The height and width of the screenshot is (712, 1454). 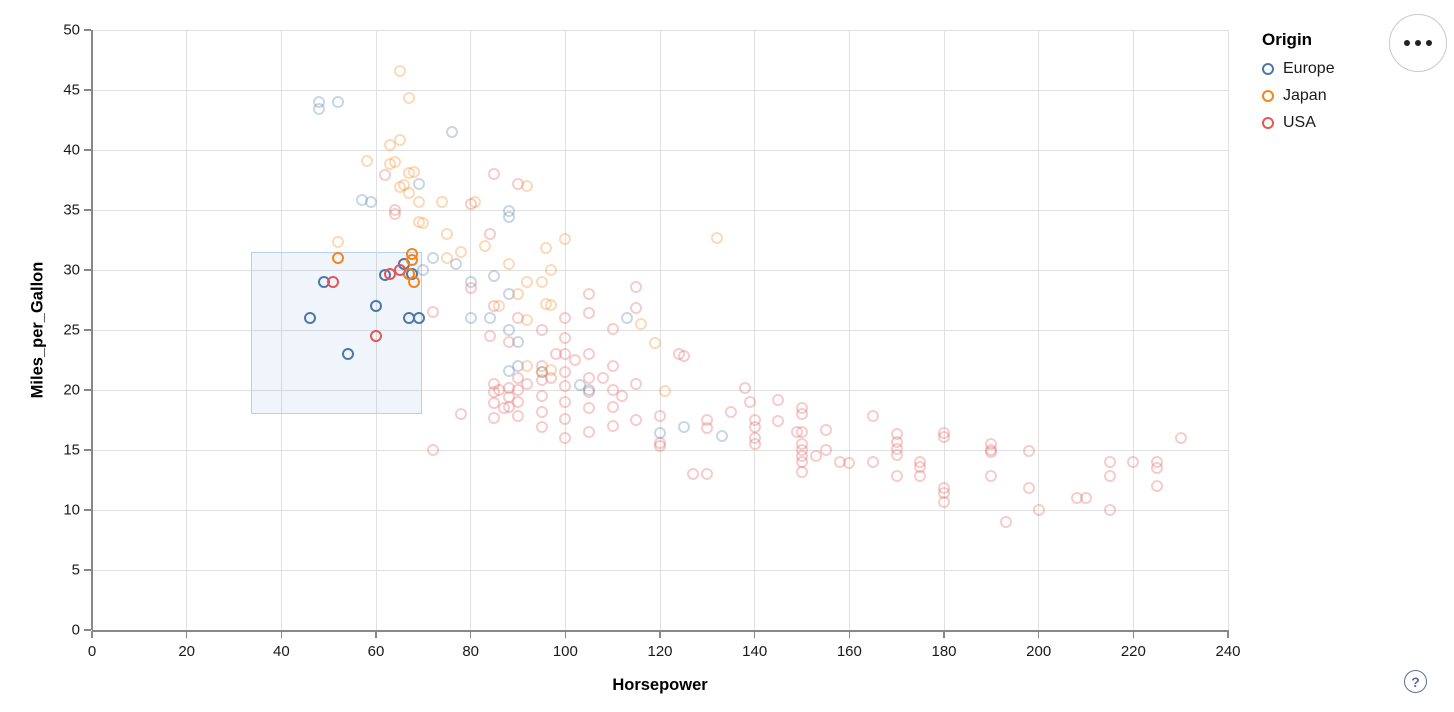 I want to click on x-tick-label: 140, so click(x=755, y=651).